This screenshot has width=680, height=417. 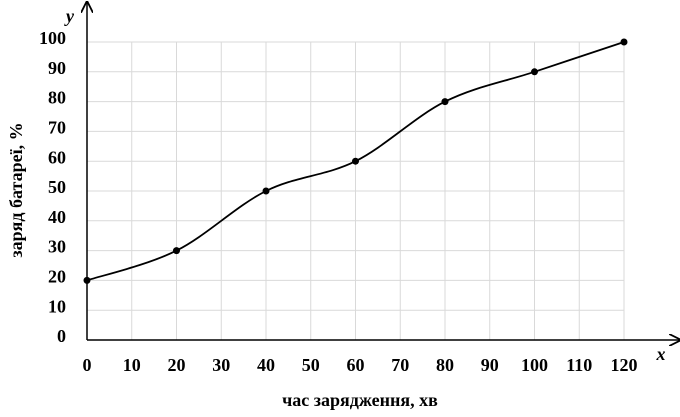 I want to click on y-tick-label: 70, so click(x=57, y=128).